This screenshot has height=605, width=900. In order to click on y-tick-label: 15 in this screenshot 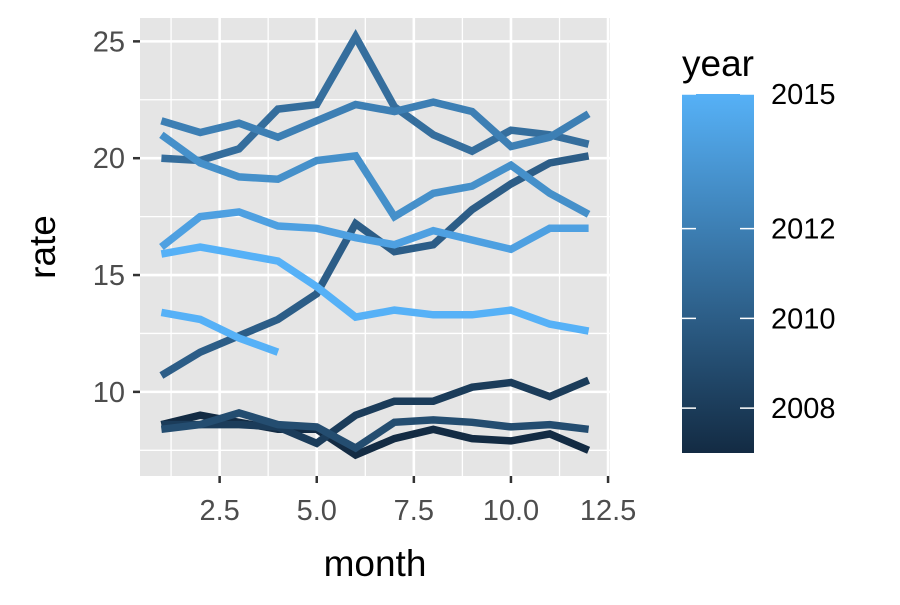, I will do `click(109, 276)`.